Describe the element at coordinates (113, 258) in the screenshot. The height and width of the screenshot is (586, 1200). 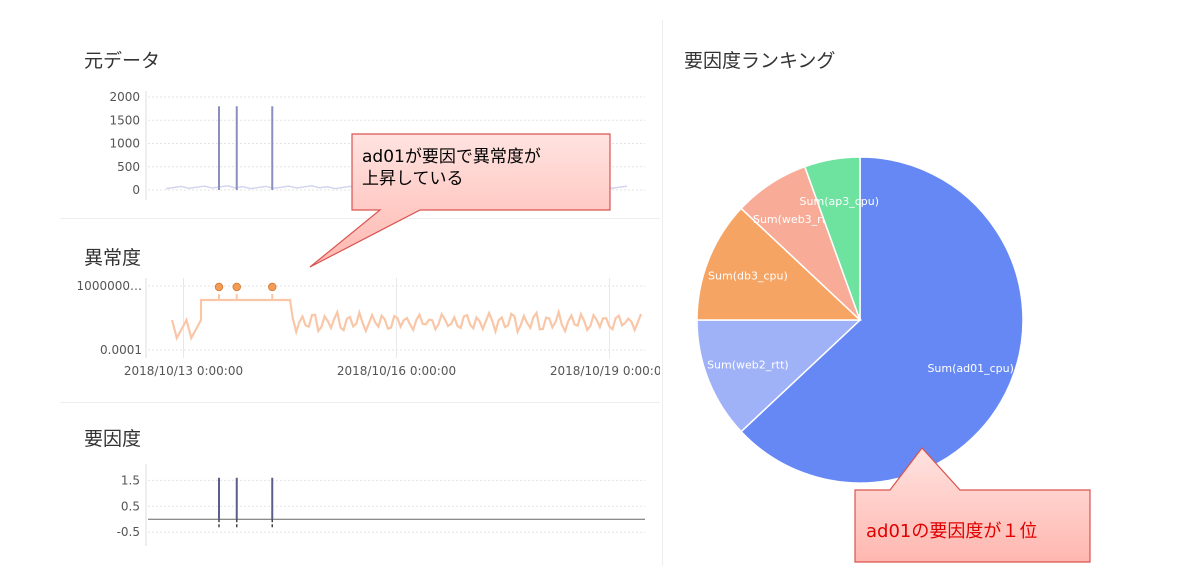
I see `anomaly-title: 異常度` at that location.